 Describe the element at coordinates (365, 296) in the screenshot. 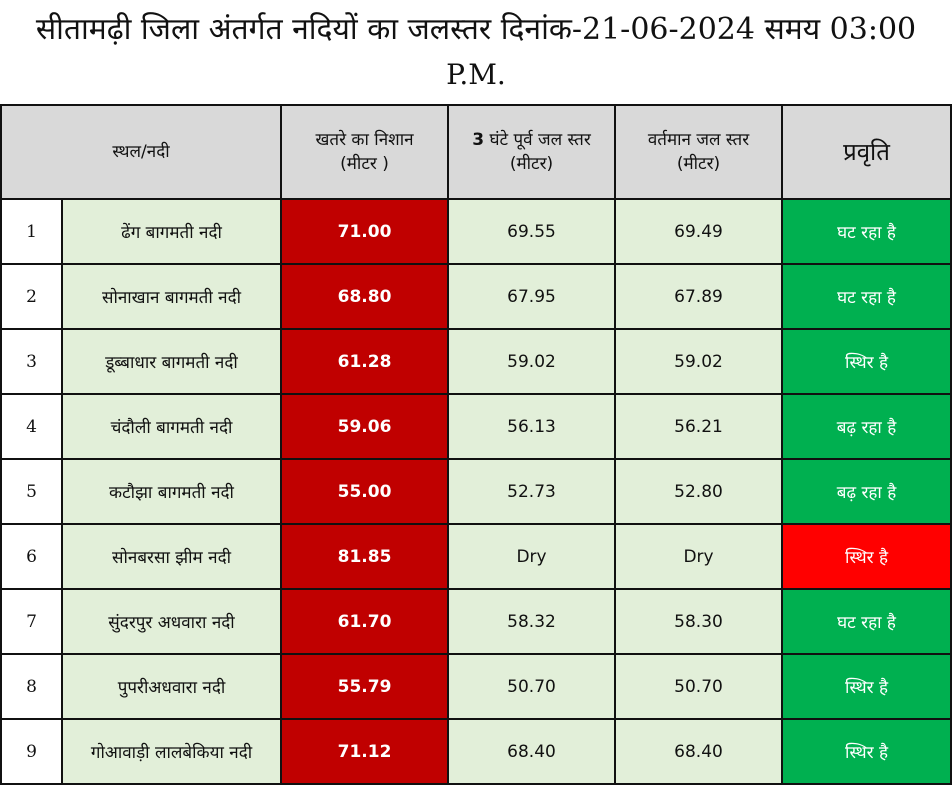

I see `danger-level: 68.80` at that location.